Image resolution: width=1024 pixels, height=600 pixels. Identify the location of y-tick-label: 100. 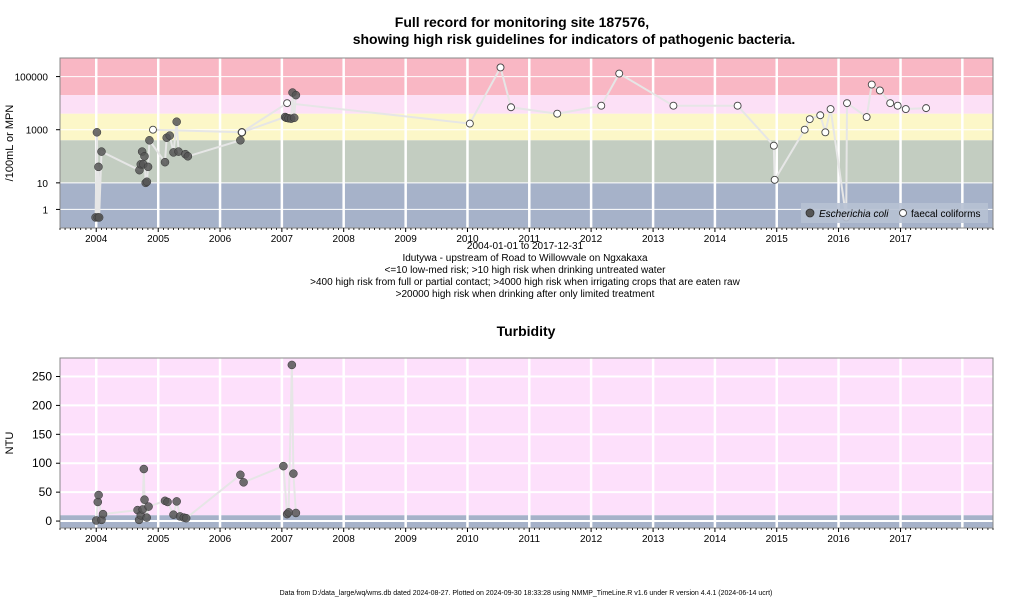
(42, 463).